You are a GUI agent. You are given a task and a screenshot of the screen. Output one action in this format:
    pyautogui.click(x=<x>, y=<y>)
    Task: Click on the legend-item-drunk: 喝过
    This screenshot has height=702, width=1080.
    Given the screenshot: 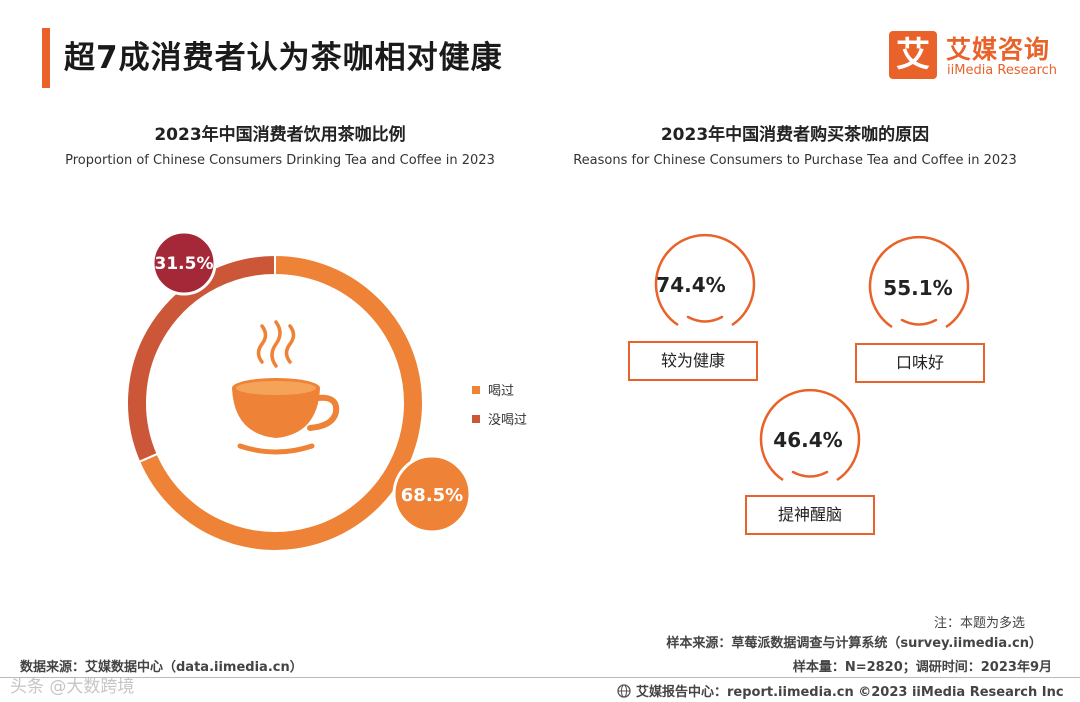 What is the action you would take?
    pyautogui.click(x=493, y=389)
    